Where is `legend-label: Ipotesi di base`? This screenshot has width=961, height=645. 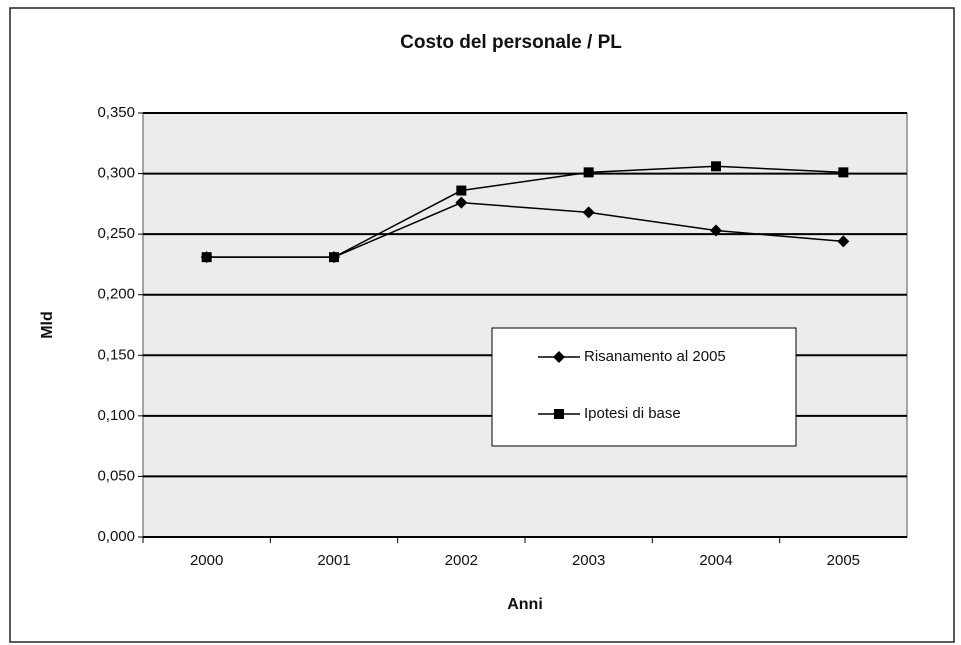
legend-label: Ipotesi di base is located at coordinates (632, 413).